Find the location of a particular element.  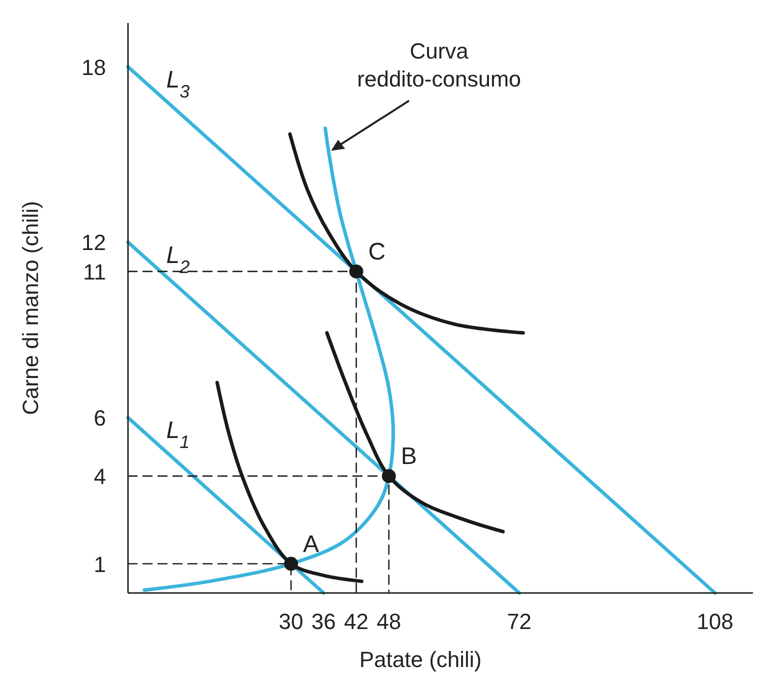

line-series is located at coordinates (406, 233).